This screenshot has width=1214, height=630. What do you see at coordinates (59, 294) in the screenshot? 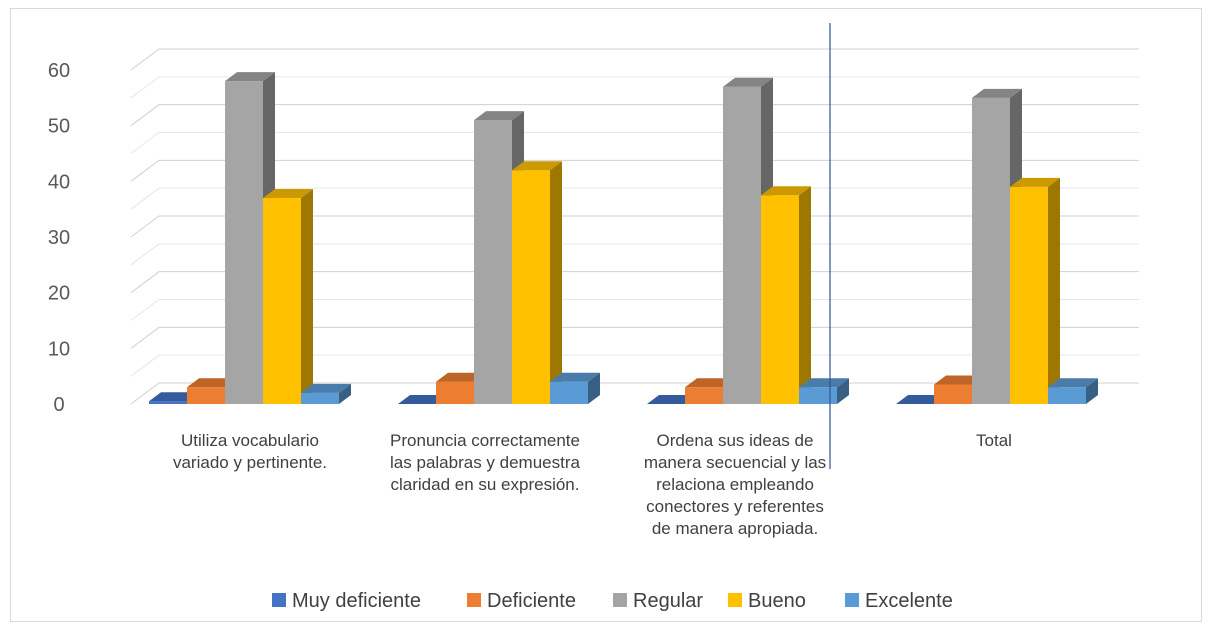
I see `y-tick-label: 20` at bounding box center [59, 294].